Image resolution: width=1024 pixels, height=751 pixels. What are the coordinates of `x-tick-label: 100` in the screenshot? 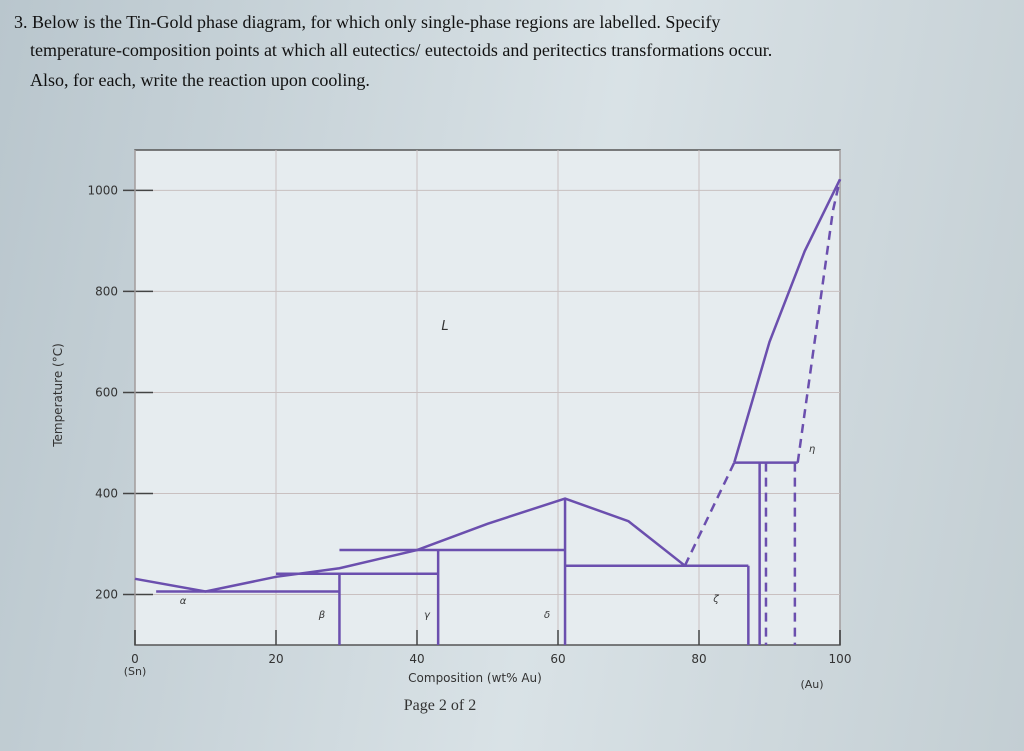 It's located at (840, 659).